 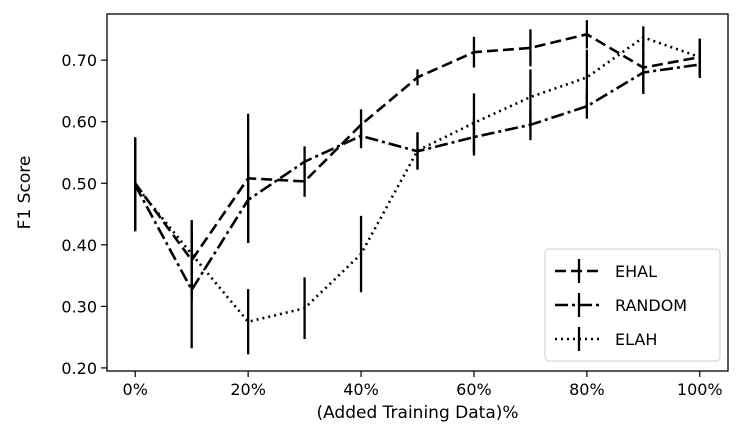 I want to click on x-tick-label: 0%, so click(x=135, y=389).